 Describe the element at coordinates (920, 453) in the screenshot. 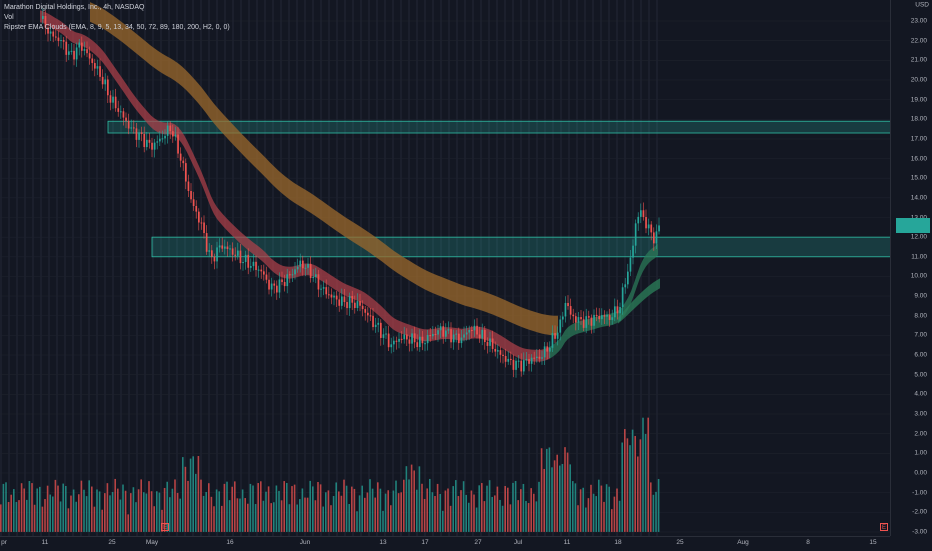

I see `price-tick-label: 1.00` at that location.